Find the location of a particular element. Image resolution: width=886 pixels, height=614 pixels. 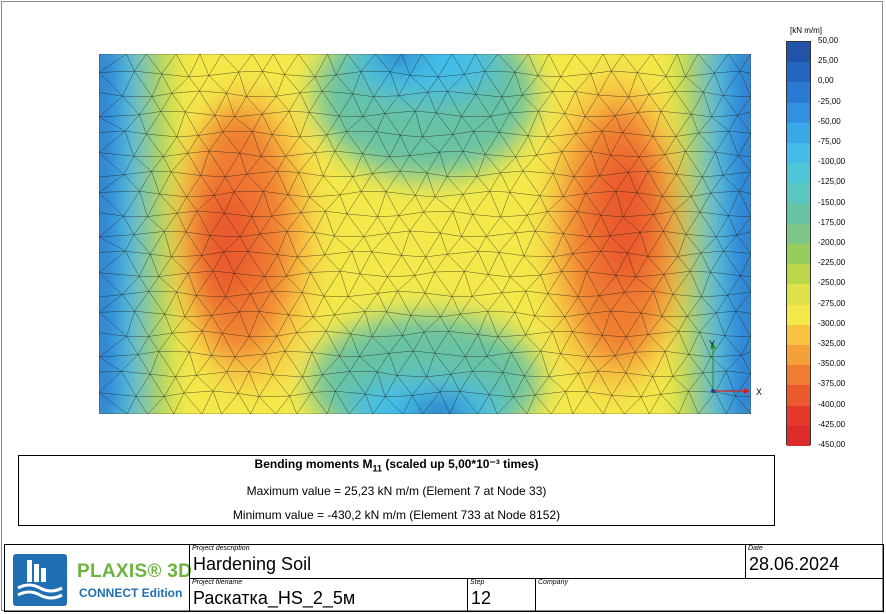

project-filename-cell: Project filename Раскатка_HS_2_5м is located at coordinates (328, 594).